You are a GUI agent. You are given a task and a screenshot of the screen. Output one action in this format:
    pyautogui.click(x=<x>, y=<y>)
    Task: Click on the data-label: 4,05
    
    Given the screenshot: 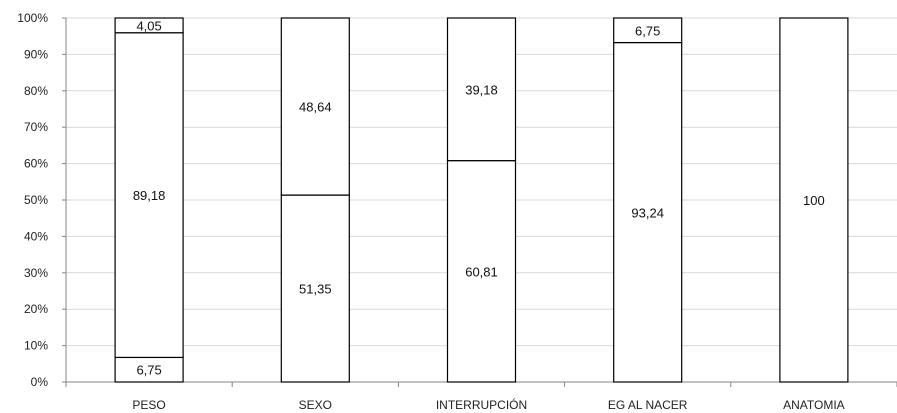 What is the action you would take?
    pyautogui.click(x=148, y=25)
    